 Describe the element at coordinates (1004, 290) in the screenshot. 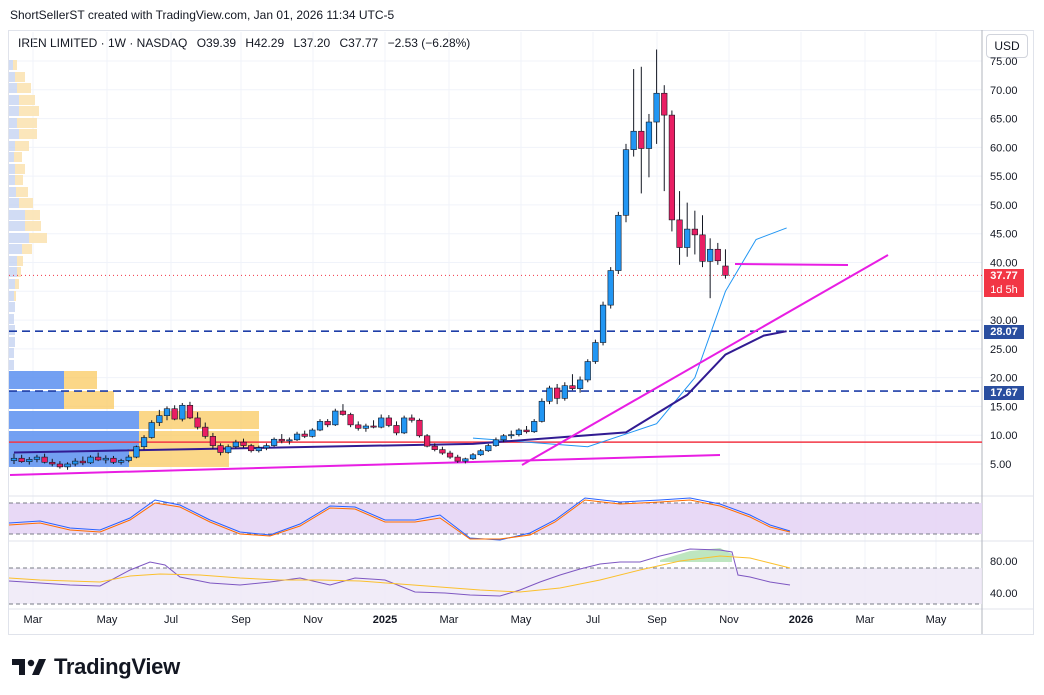

I see `bar-countdown-tag: 1d 5h` at that location.